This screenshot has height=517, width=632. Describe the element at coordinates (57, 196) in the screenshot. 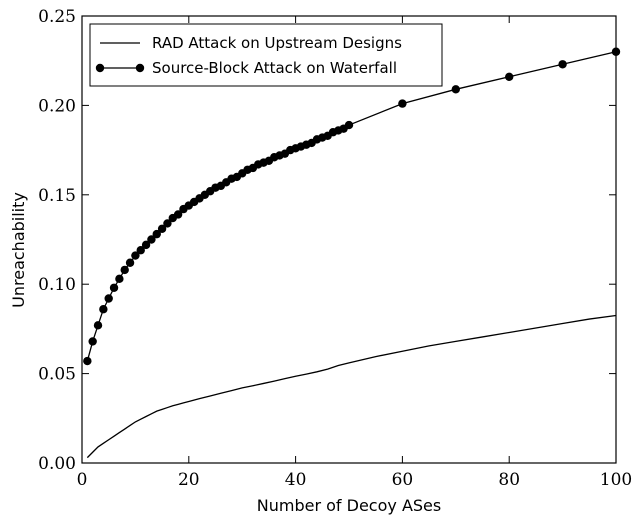

I see `y-tick-label: 0.15` at that location.